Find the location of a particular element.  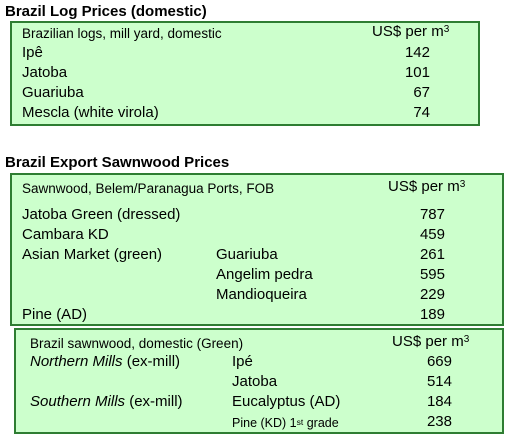

export-sawnwood-title: Brazil Export Sawnwood Prices is located at coordinates (117, 162).